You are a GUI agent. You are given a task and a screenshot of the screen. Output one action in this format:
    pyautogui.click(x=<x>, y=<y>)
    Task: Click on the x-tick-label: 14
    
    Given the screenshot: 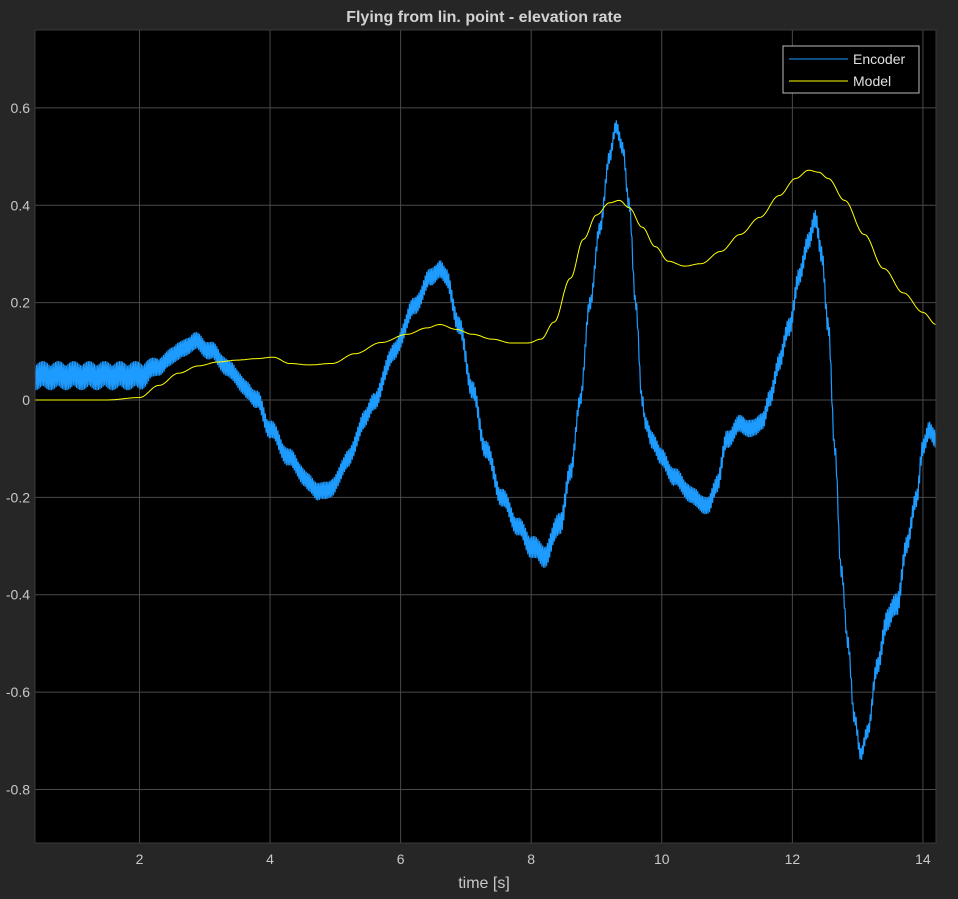 What is the action you would take?
    pyautogui.click(x=923, y=859)
    